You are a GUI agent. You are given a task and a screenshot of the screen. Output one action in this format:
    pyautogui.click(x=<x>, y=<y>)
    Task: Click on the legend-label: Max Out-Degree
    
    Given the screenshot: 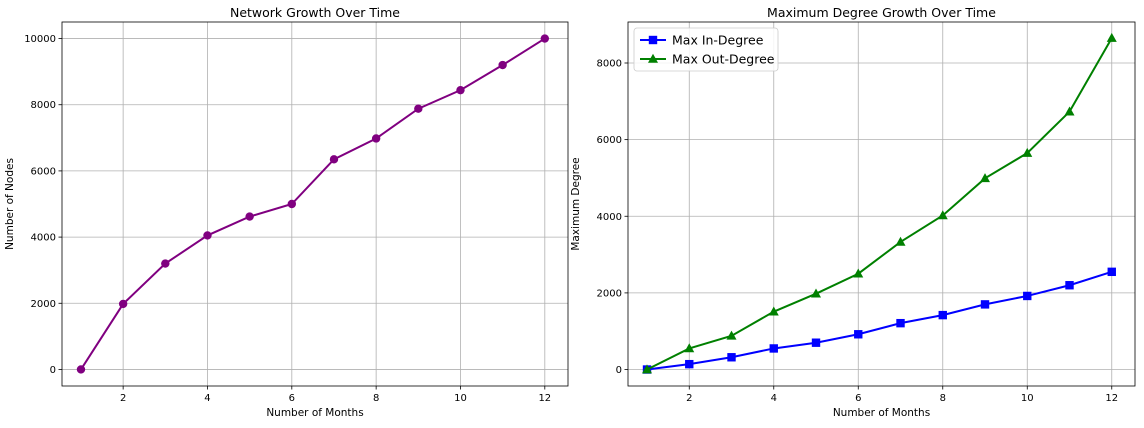 What is the action you would take?
    pyautogui.click(x=723, y=59)
    